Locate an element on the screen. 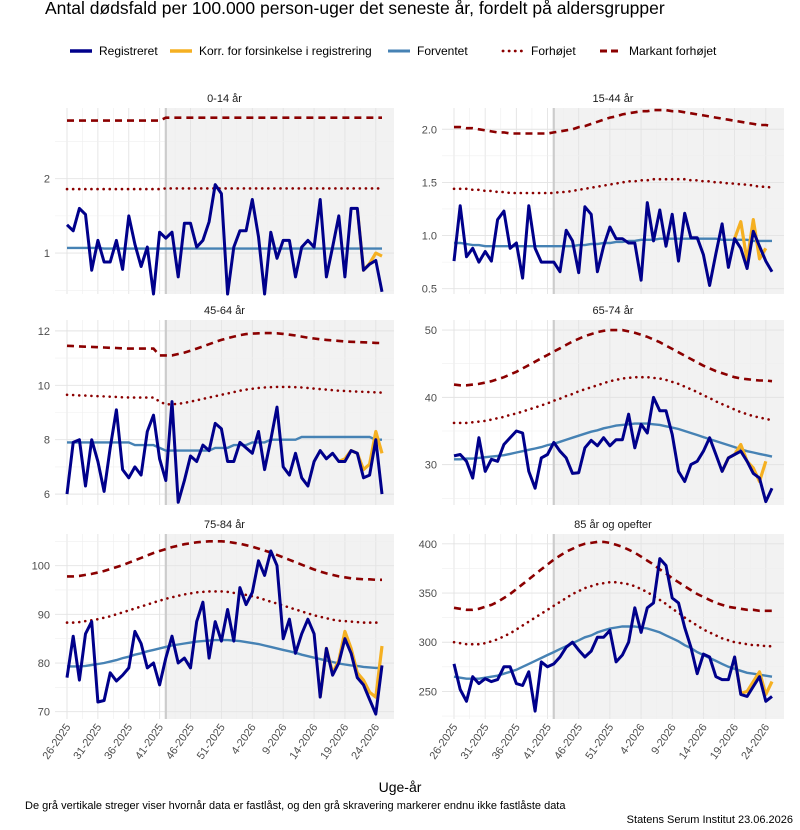 The width and height of the screenshot is (800, 830). y-tick-label: 80 is located at coordinates (44, 664).